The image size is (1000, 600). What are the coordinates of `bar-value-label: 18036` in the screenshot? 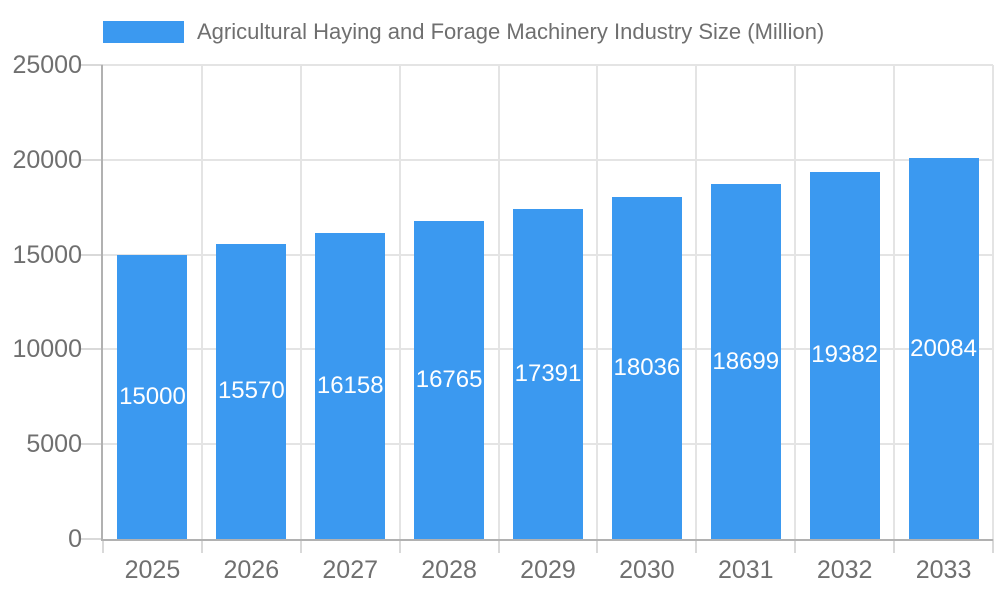 It's located at (647, 367).